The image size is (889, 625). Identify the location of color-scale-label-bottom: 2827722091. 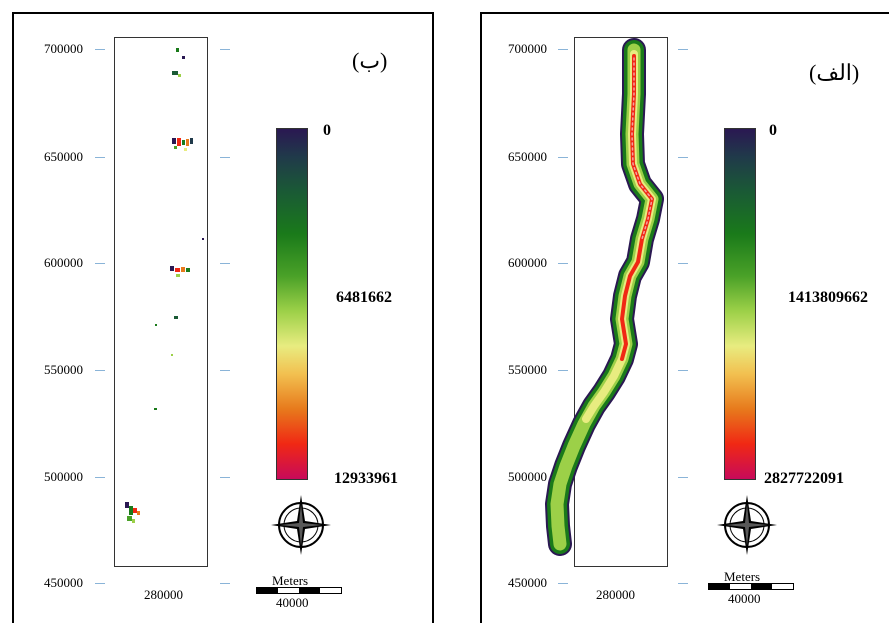
(804, 478).